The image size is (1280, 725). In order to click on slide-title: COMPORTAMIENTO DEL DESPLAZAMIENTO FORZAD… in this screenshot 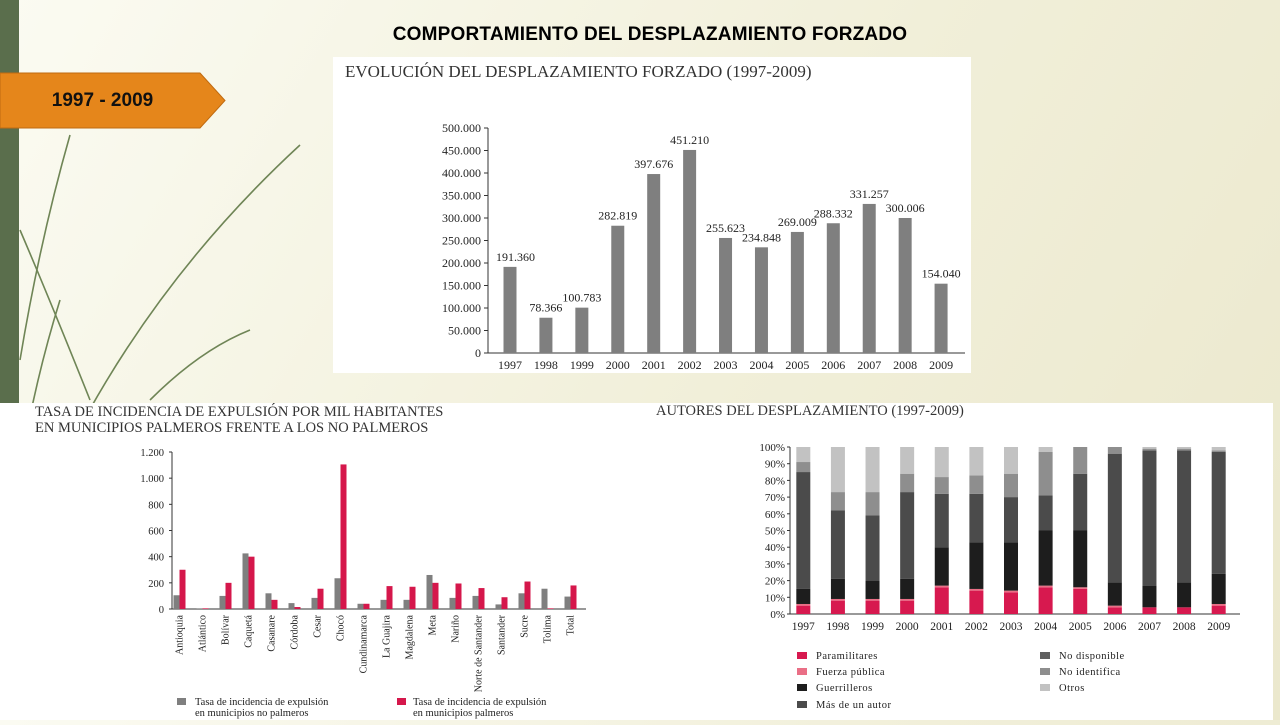, I will do `click(650, 34)`.